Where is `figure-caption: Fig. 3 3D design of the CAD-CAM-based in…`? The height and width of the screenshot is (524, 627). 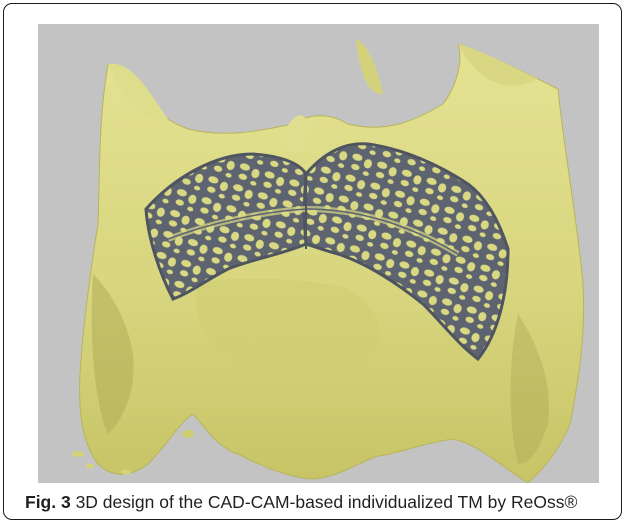 figure-caption: Fig. 3 3D design of the CAD-CAM-based in… is located at coordinates (319, 502).